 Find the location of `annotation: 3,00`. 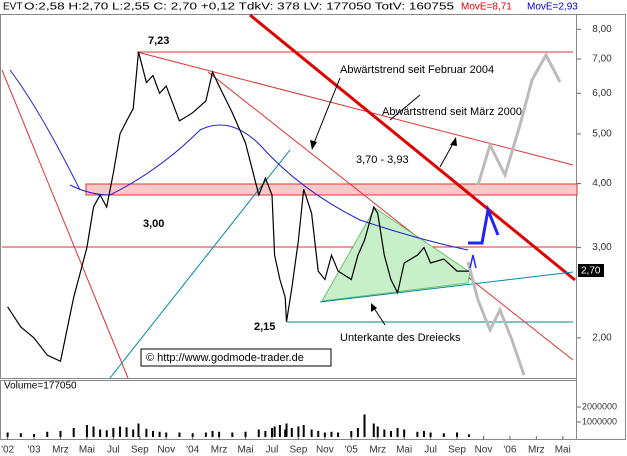

annotation: 3,00 is located at coordinates (153, 224).